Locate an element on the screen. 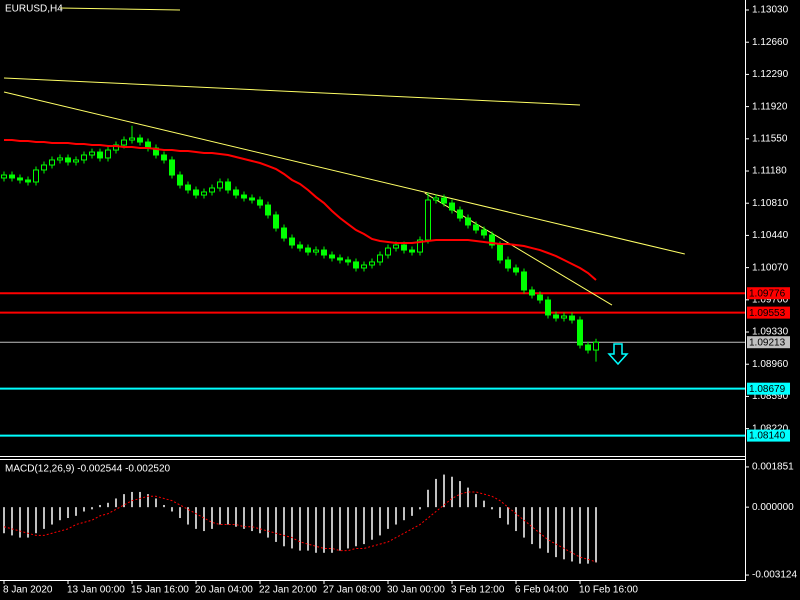 Image resolution: width=800 pixels, height=600 pixels. y-tick-label: 1.13030 is located at coordinates (770, 10).